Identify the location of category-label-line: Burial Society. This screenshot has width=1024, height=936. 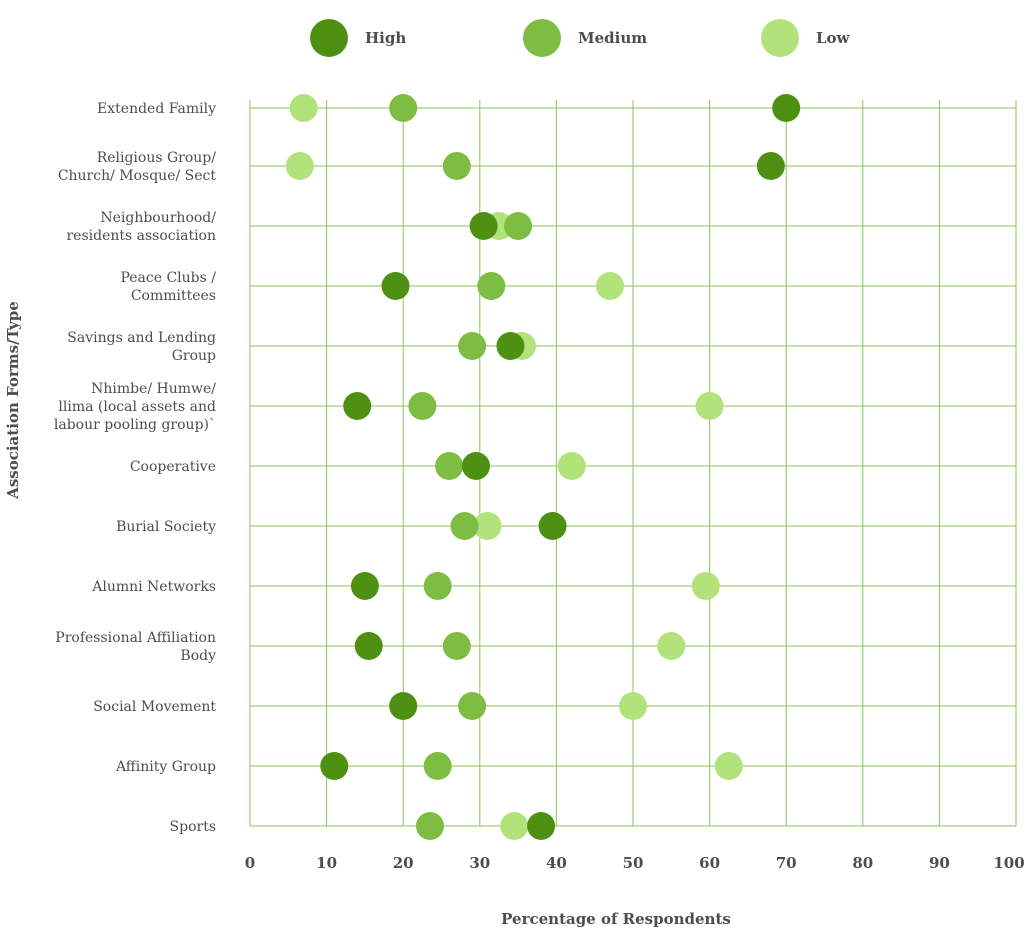
(166, 527).